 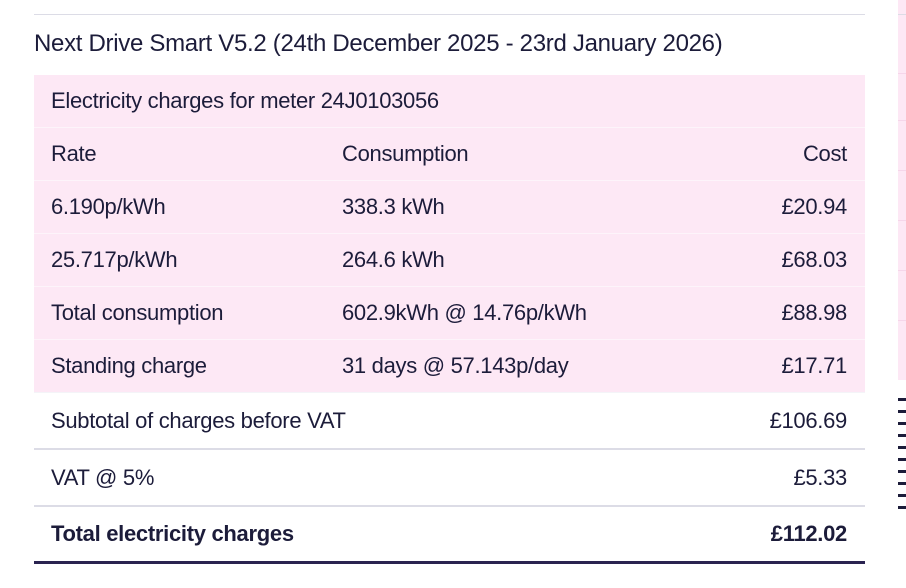 What do you see at coordinates (108, 206) in the screenshot?
I see `rate-value: 6.190p/kWh` at bounding box center [108, 206].